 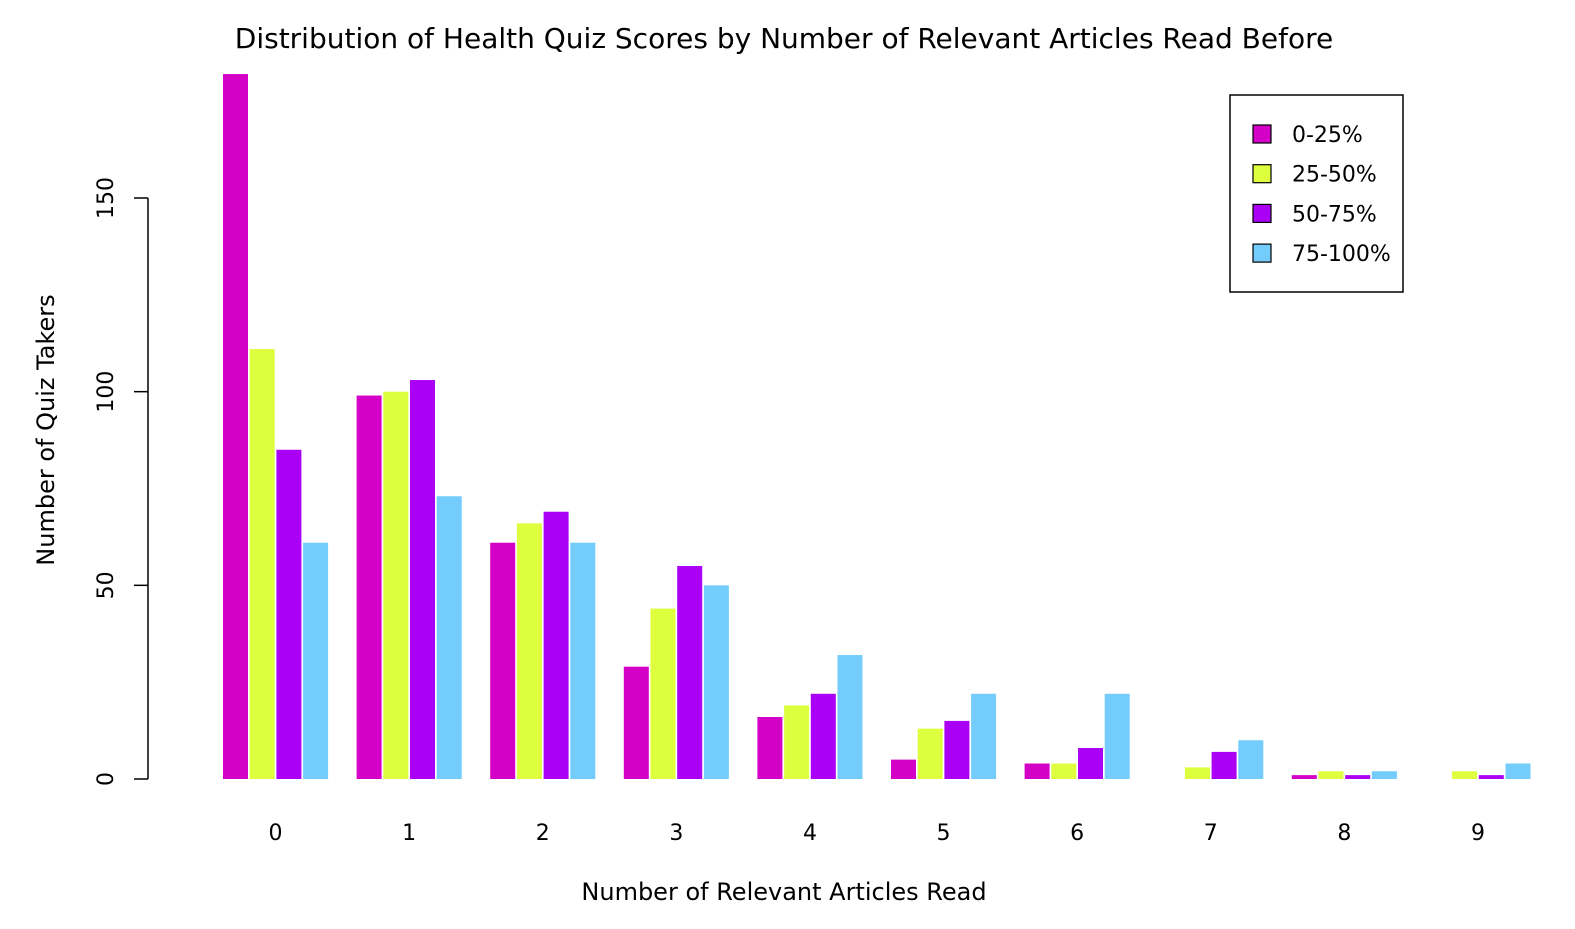 I want to click on bar-50-75%-cat-1, so click(x=422, y=579).